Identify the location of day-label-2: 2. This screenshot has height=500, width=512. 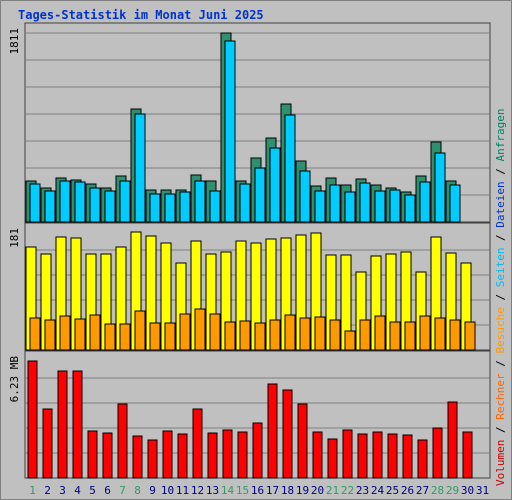
(47, 490).